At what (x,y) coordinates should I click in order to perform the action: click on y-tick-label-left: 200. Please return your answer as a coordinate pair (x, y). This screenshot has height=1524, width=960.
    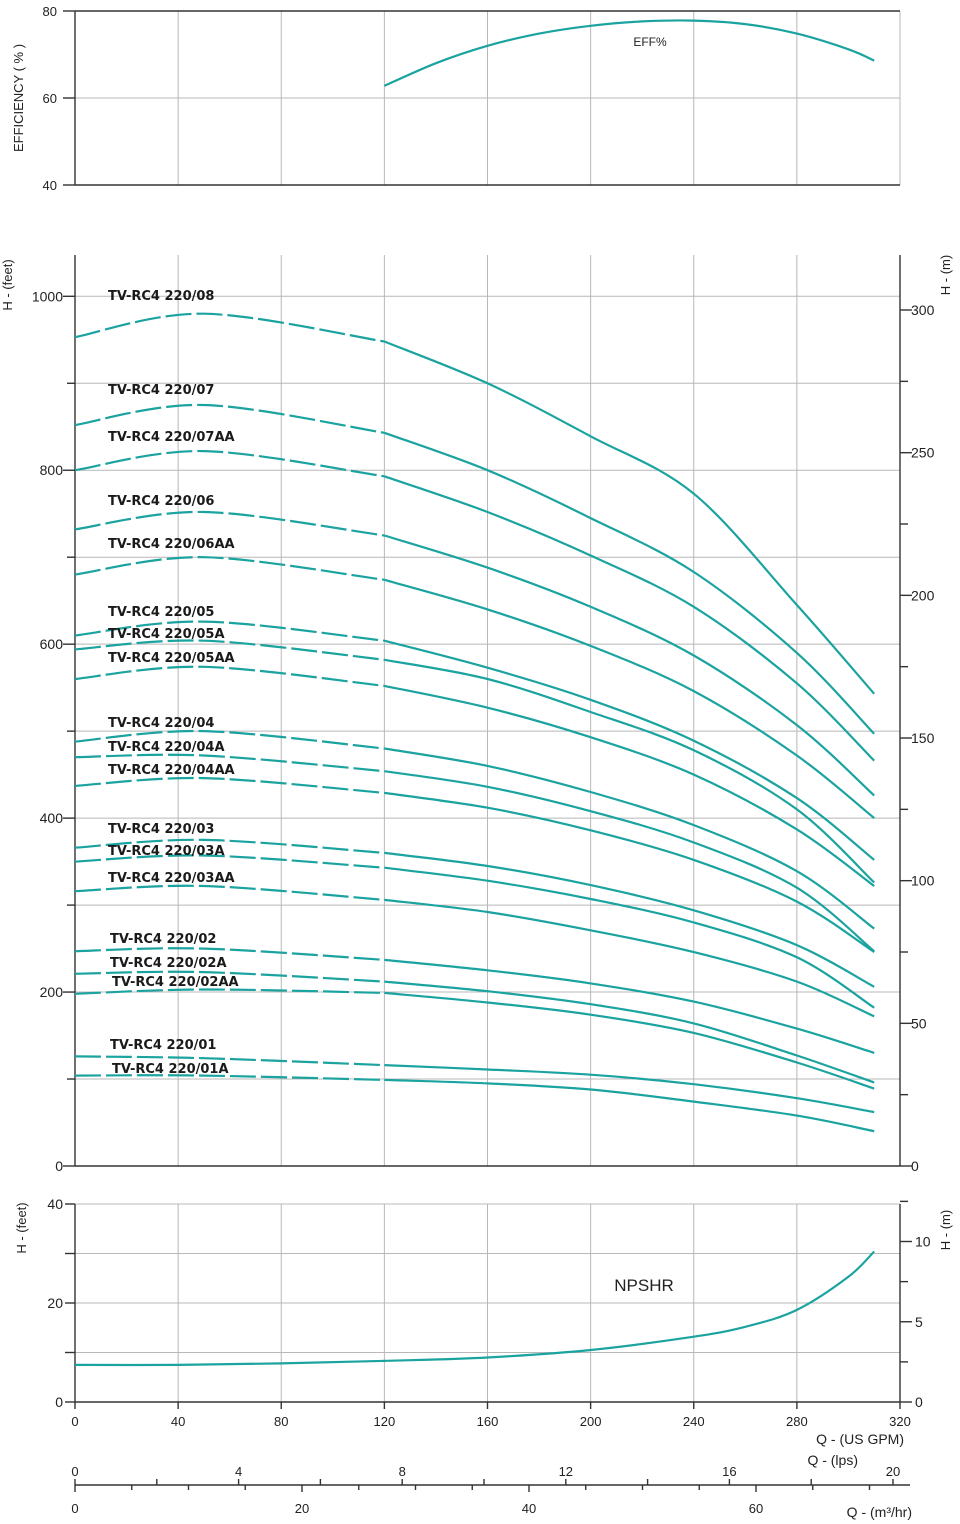
    Looking at the image, I should click on (52, 992).